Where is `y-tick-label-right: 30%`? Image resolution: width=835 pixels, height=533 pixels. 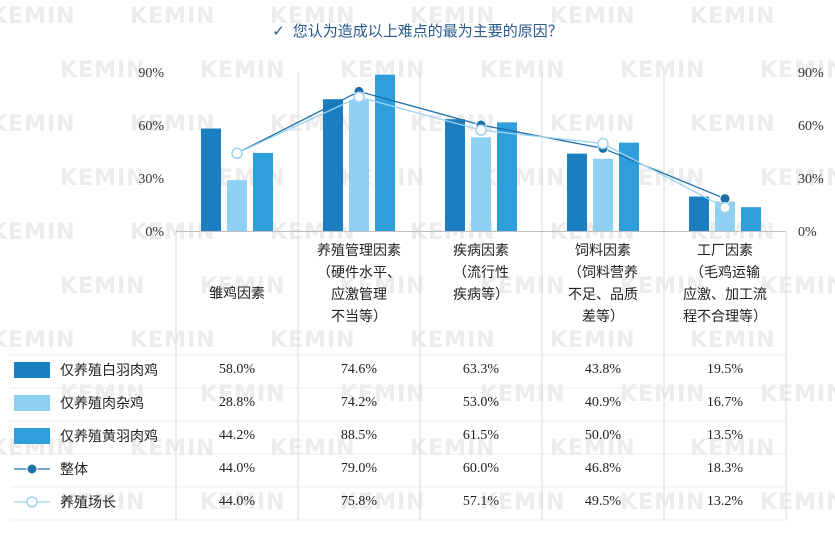
y-tick-label-right: 30% is located at coordinates (811, 179).